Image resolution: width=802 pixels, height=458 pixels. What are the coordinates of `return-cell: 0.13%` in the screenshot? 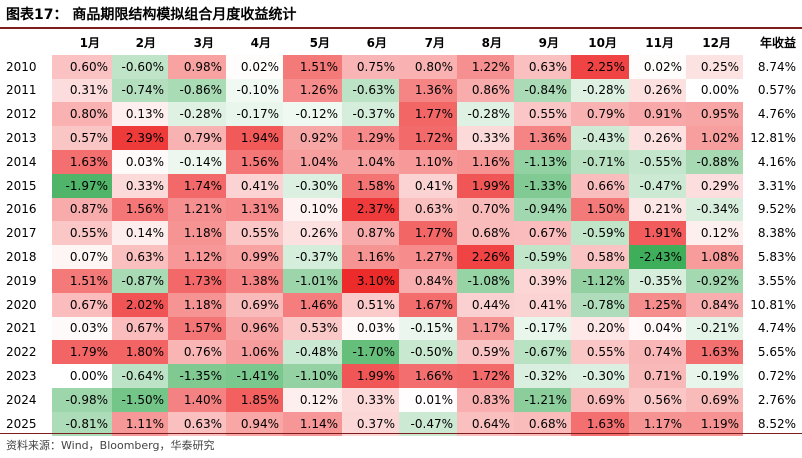 It's located at (140, 114).